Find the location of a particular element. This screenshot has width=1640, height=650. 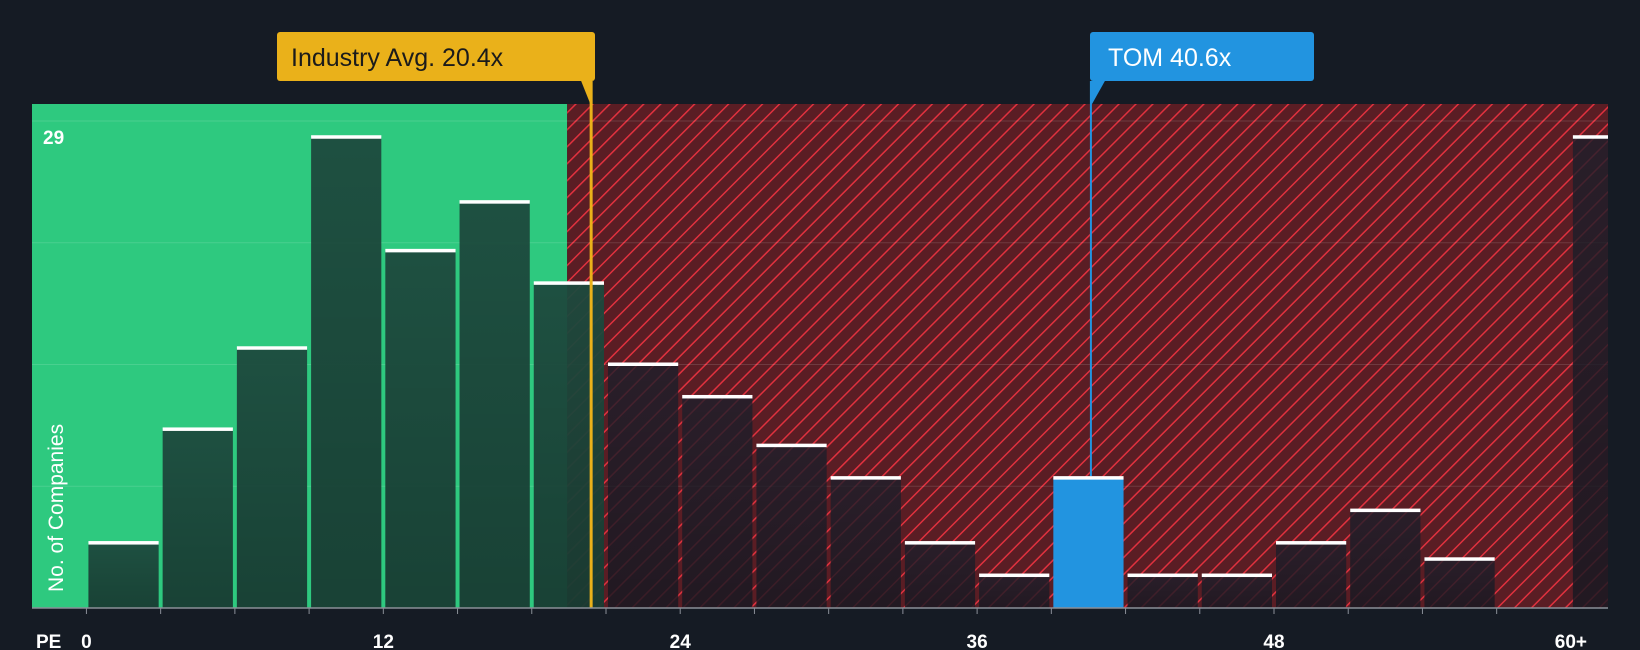

x-tick-label: 24 is located at coordinates (681, 641).